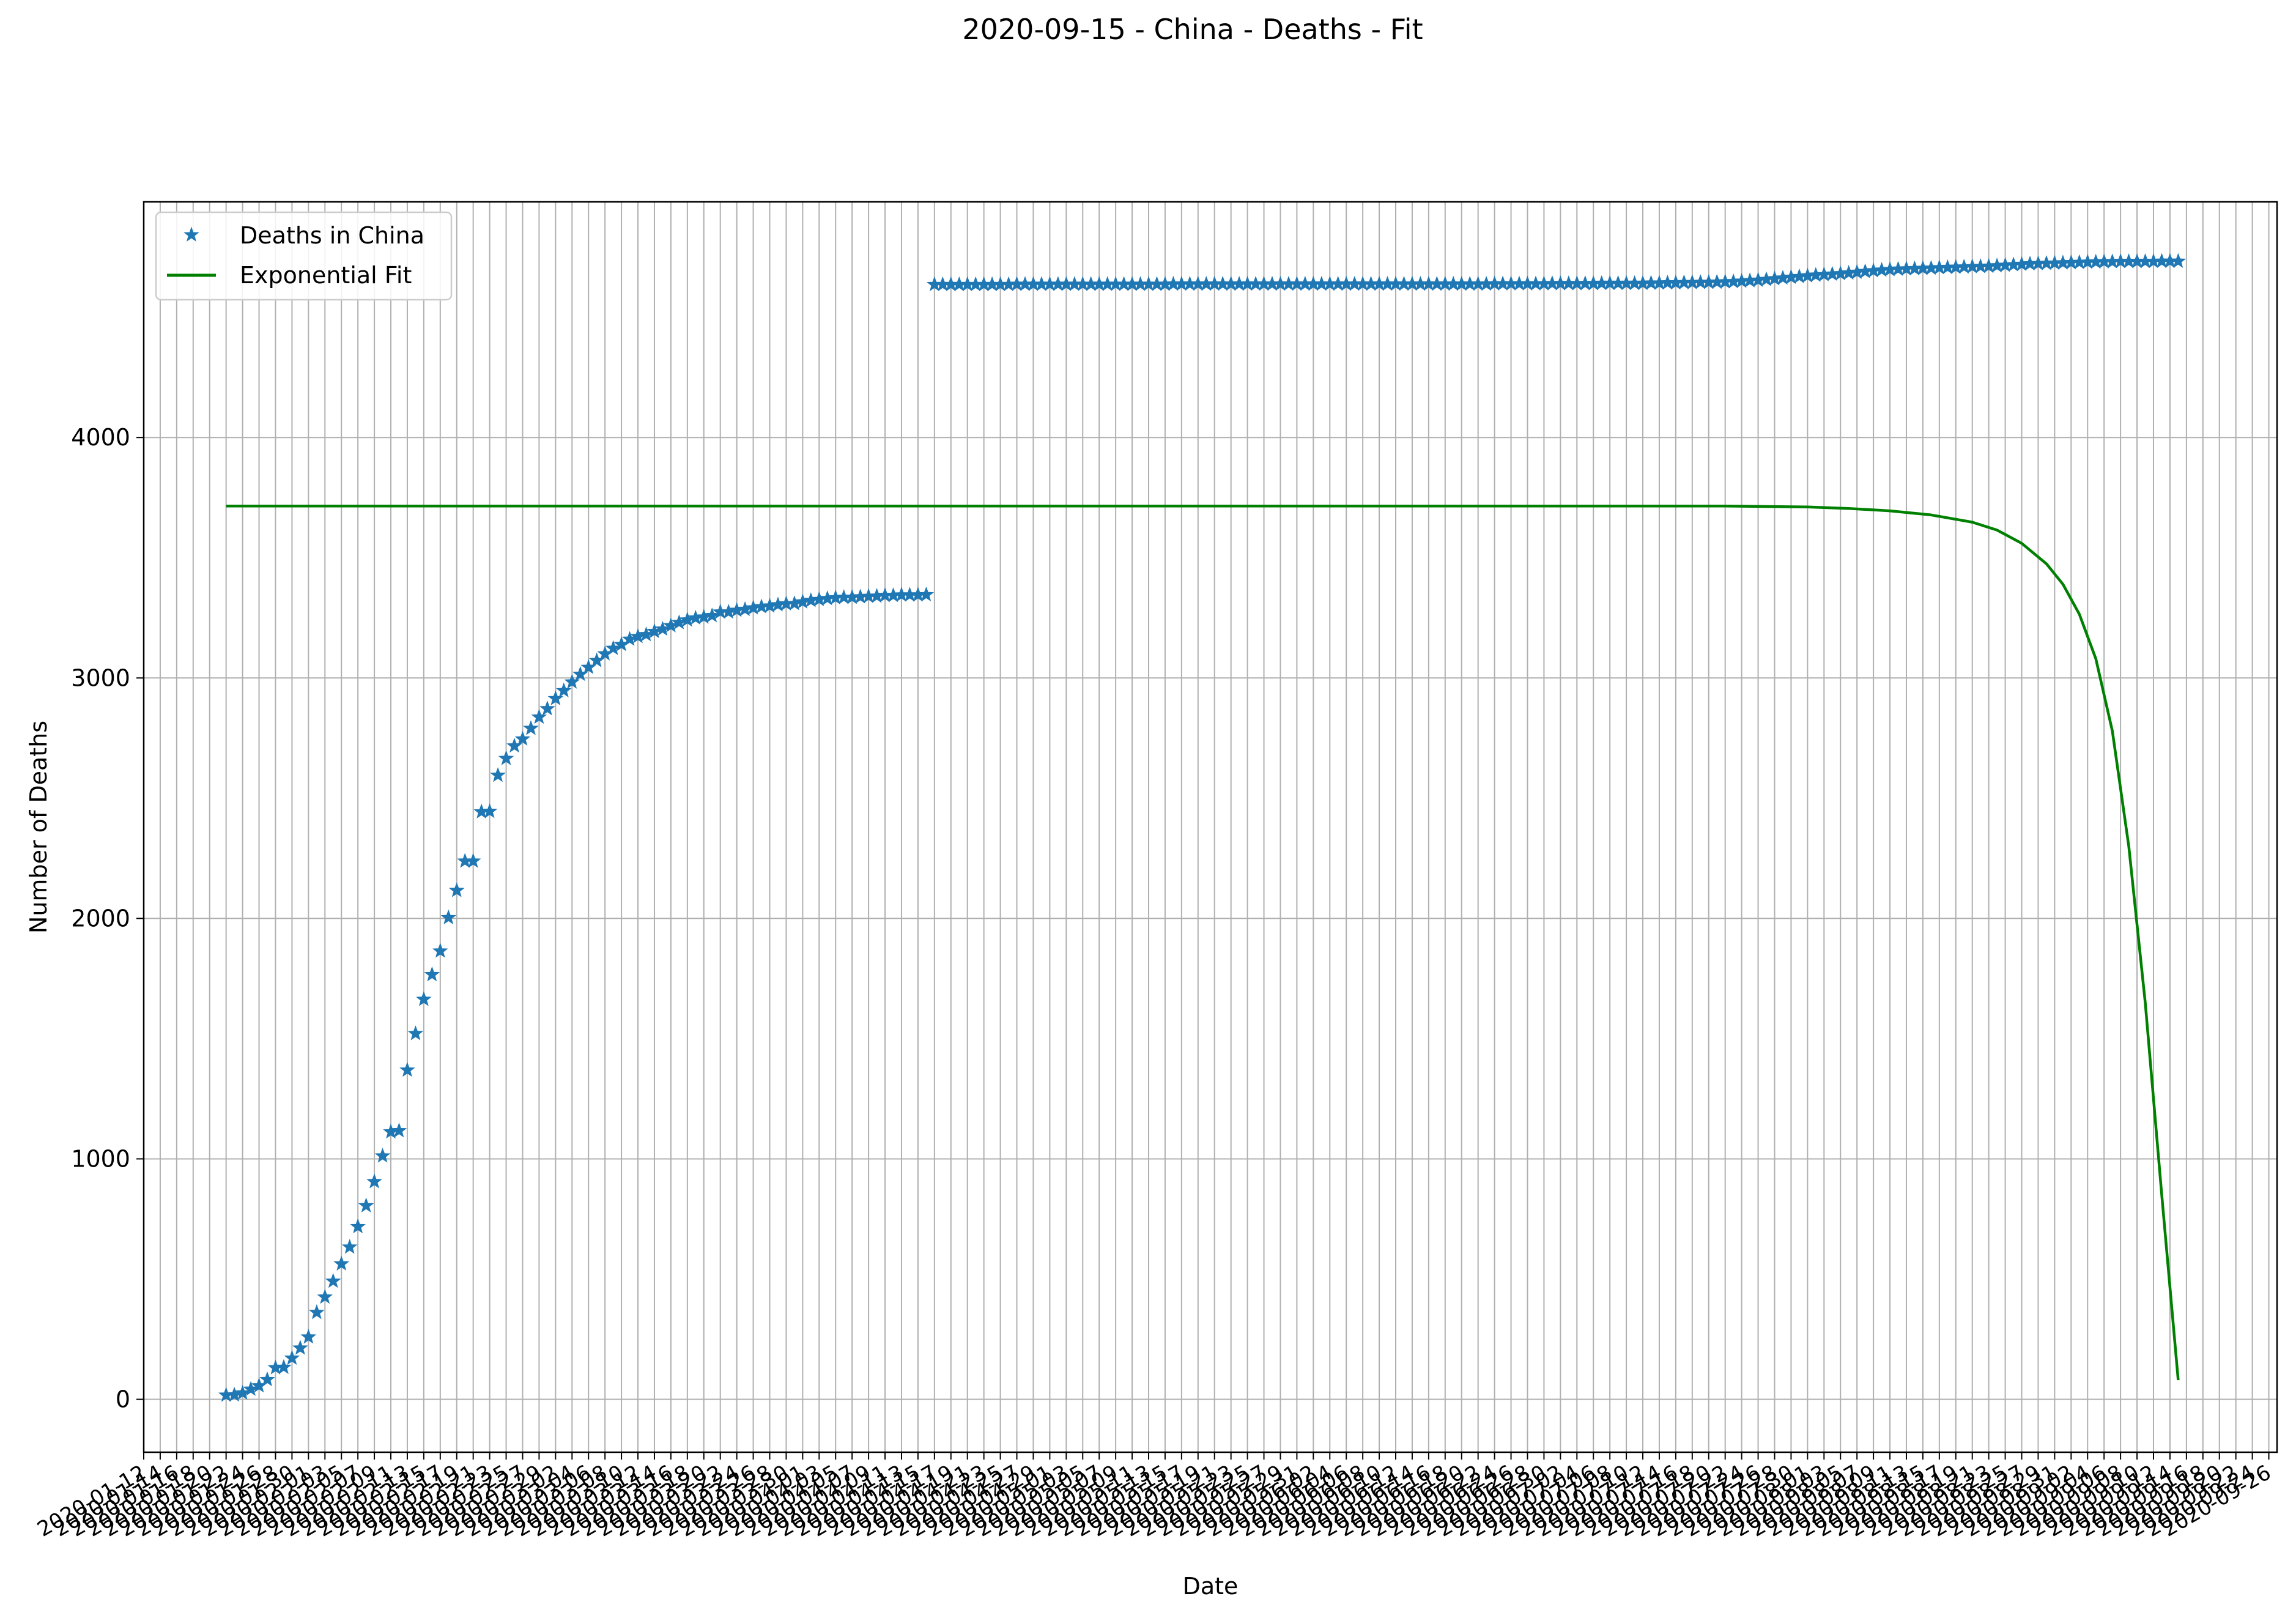 The width and height of the screenshot is (2296, 1618). I want to click on chart-title: 2020-09-15 - China - Deaths - Fit, so click(1192, 29).